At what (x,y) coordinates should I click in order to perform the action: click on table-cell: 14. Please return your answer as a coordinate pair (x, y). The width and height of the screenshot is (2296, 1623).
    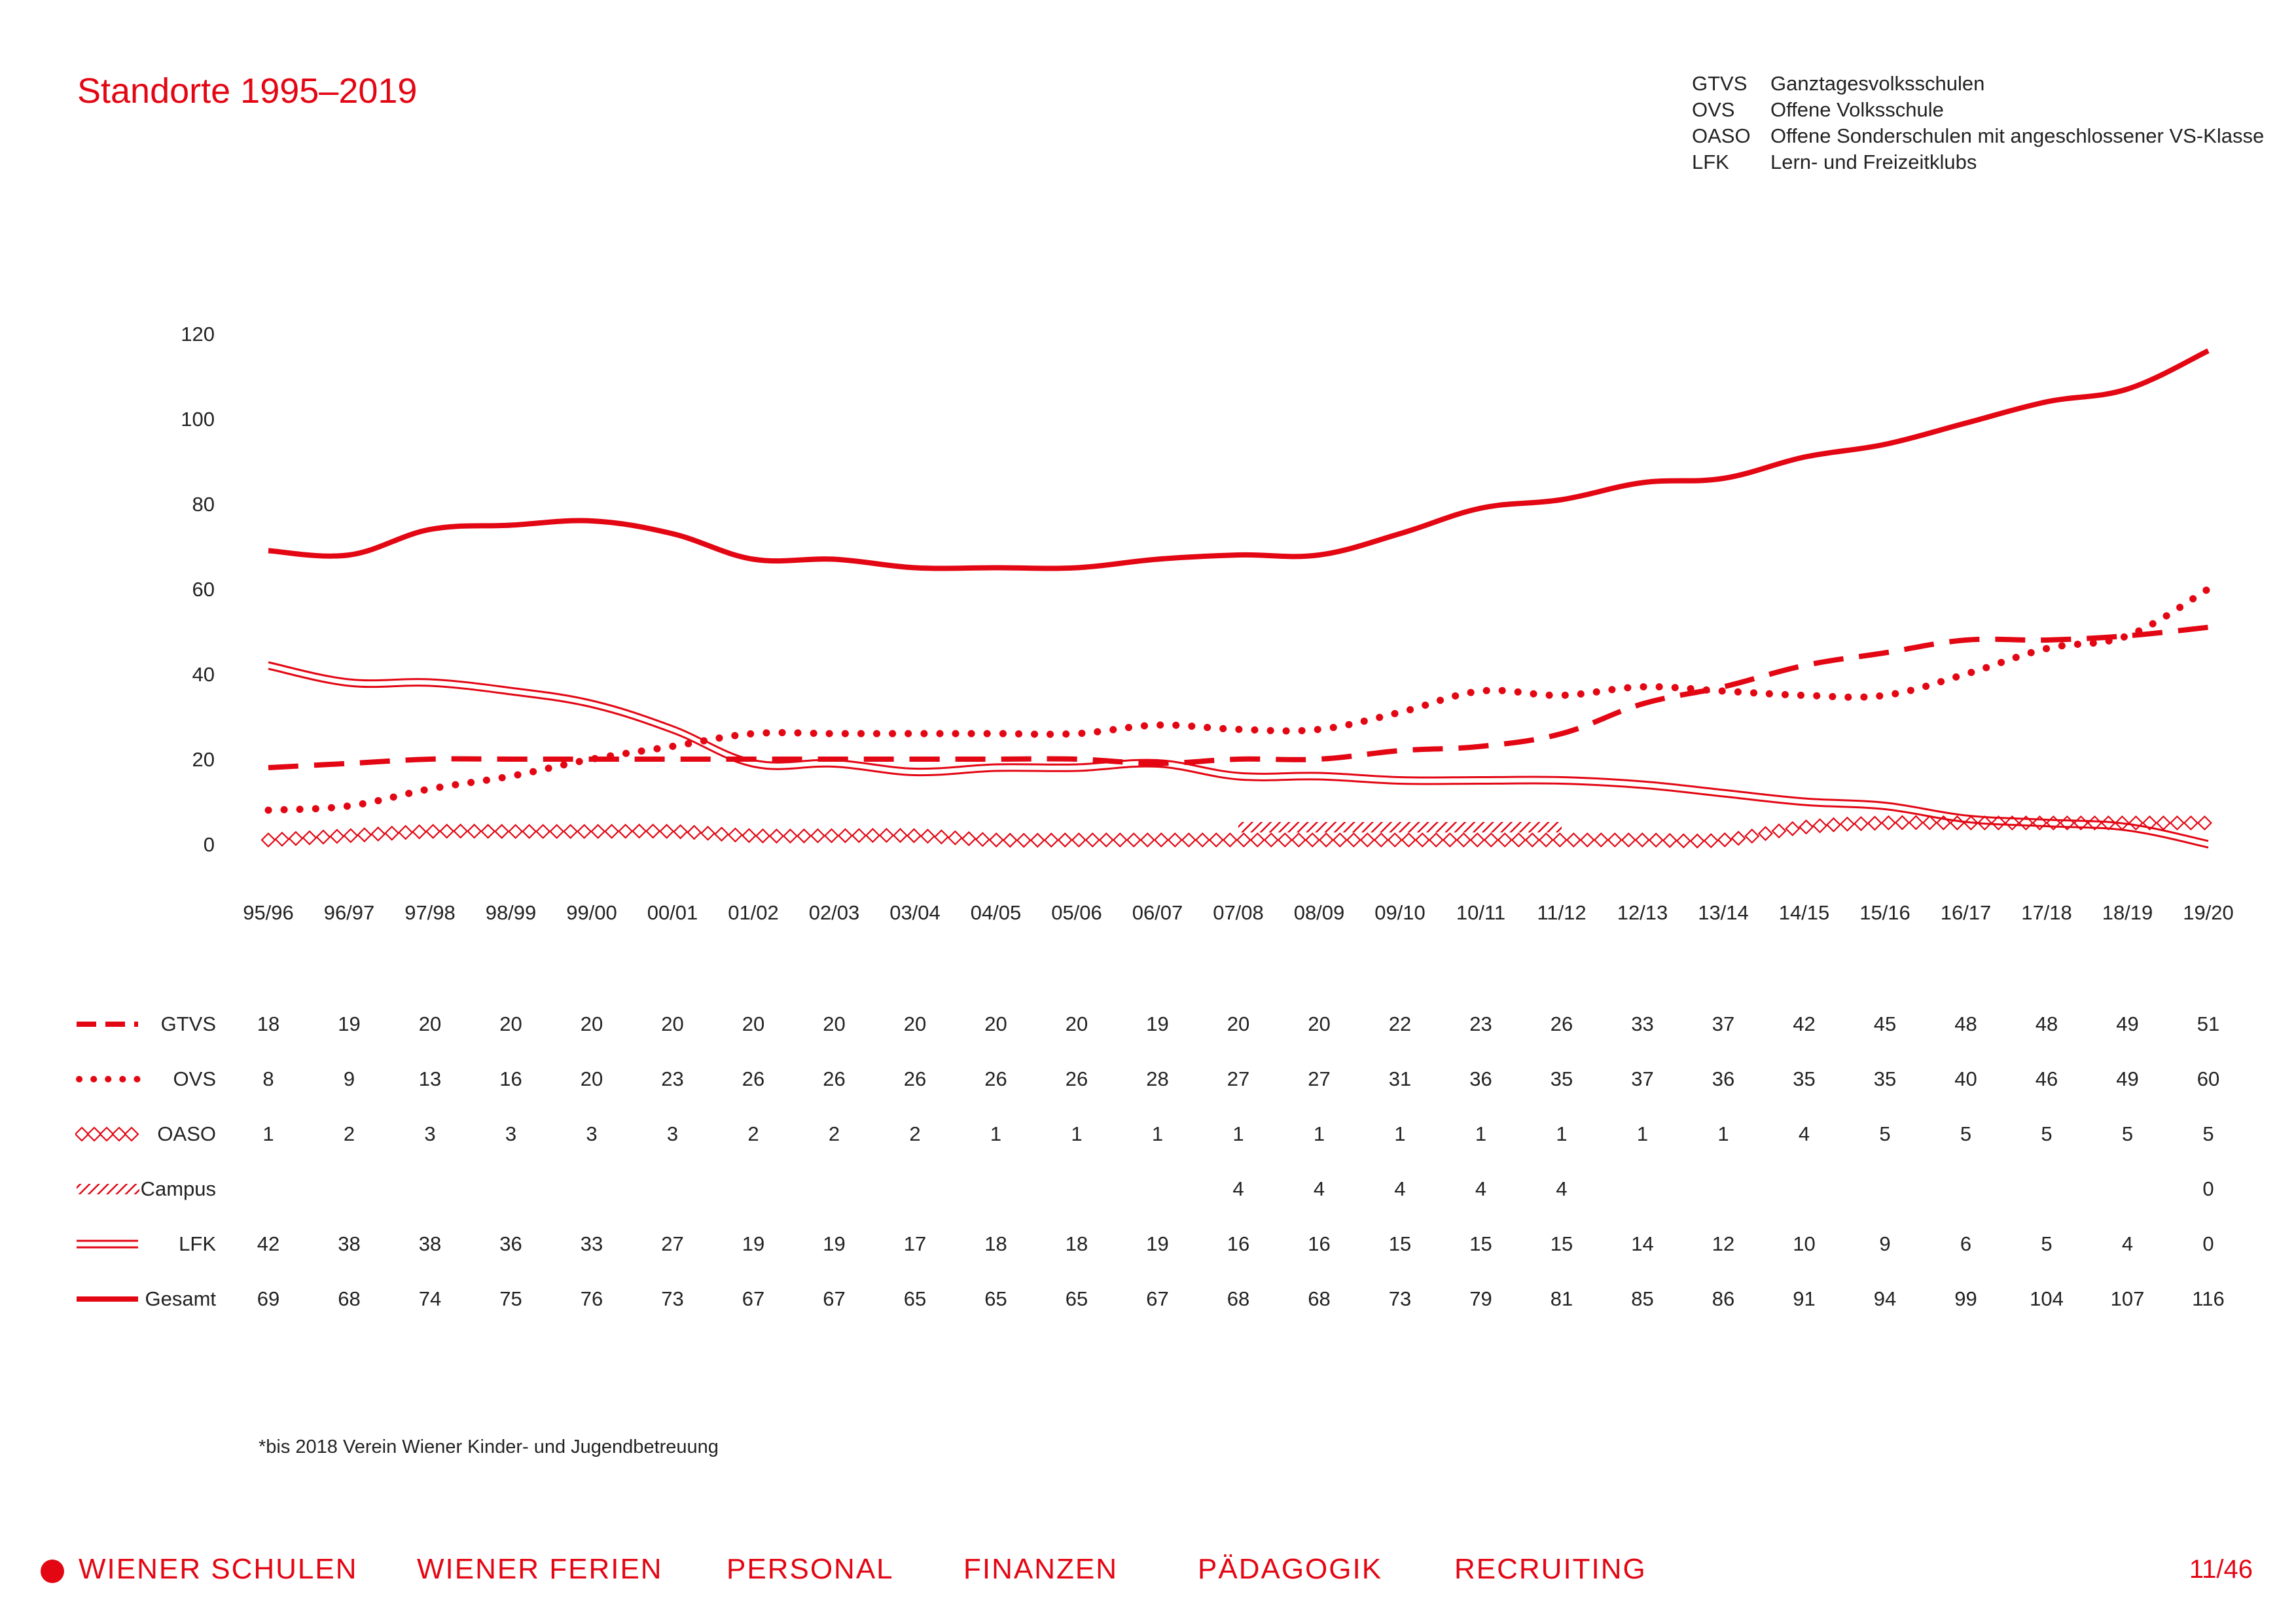
    Looking at the image, I should click on (1642, 1244).